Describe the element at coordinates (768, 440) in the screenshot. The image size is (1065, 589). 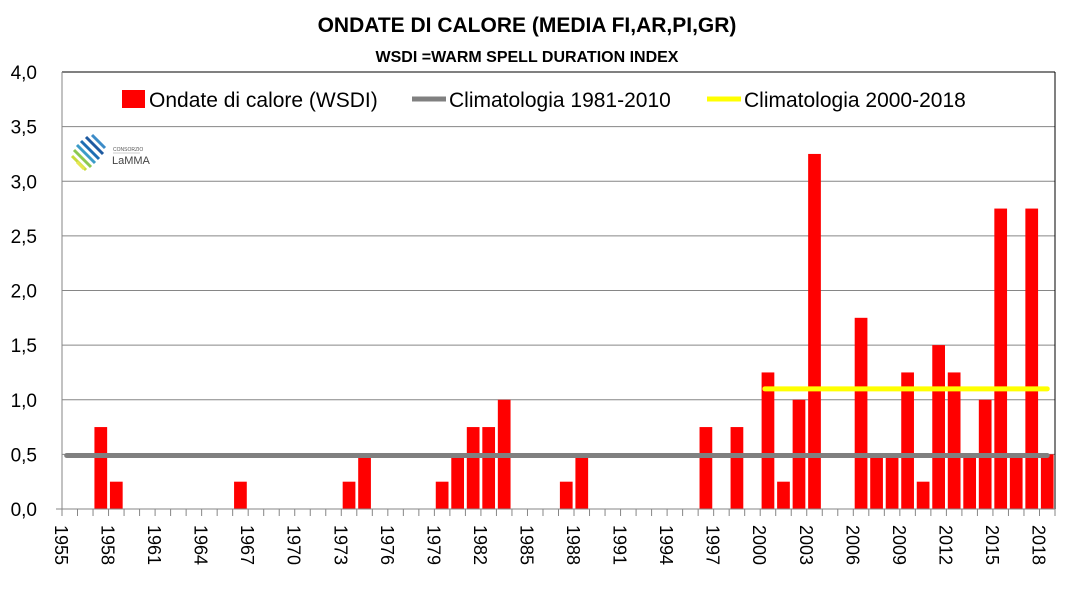
I see `bar-2000` at that location.